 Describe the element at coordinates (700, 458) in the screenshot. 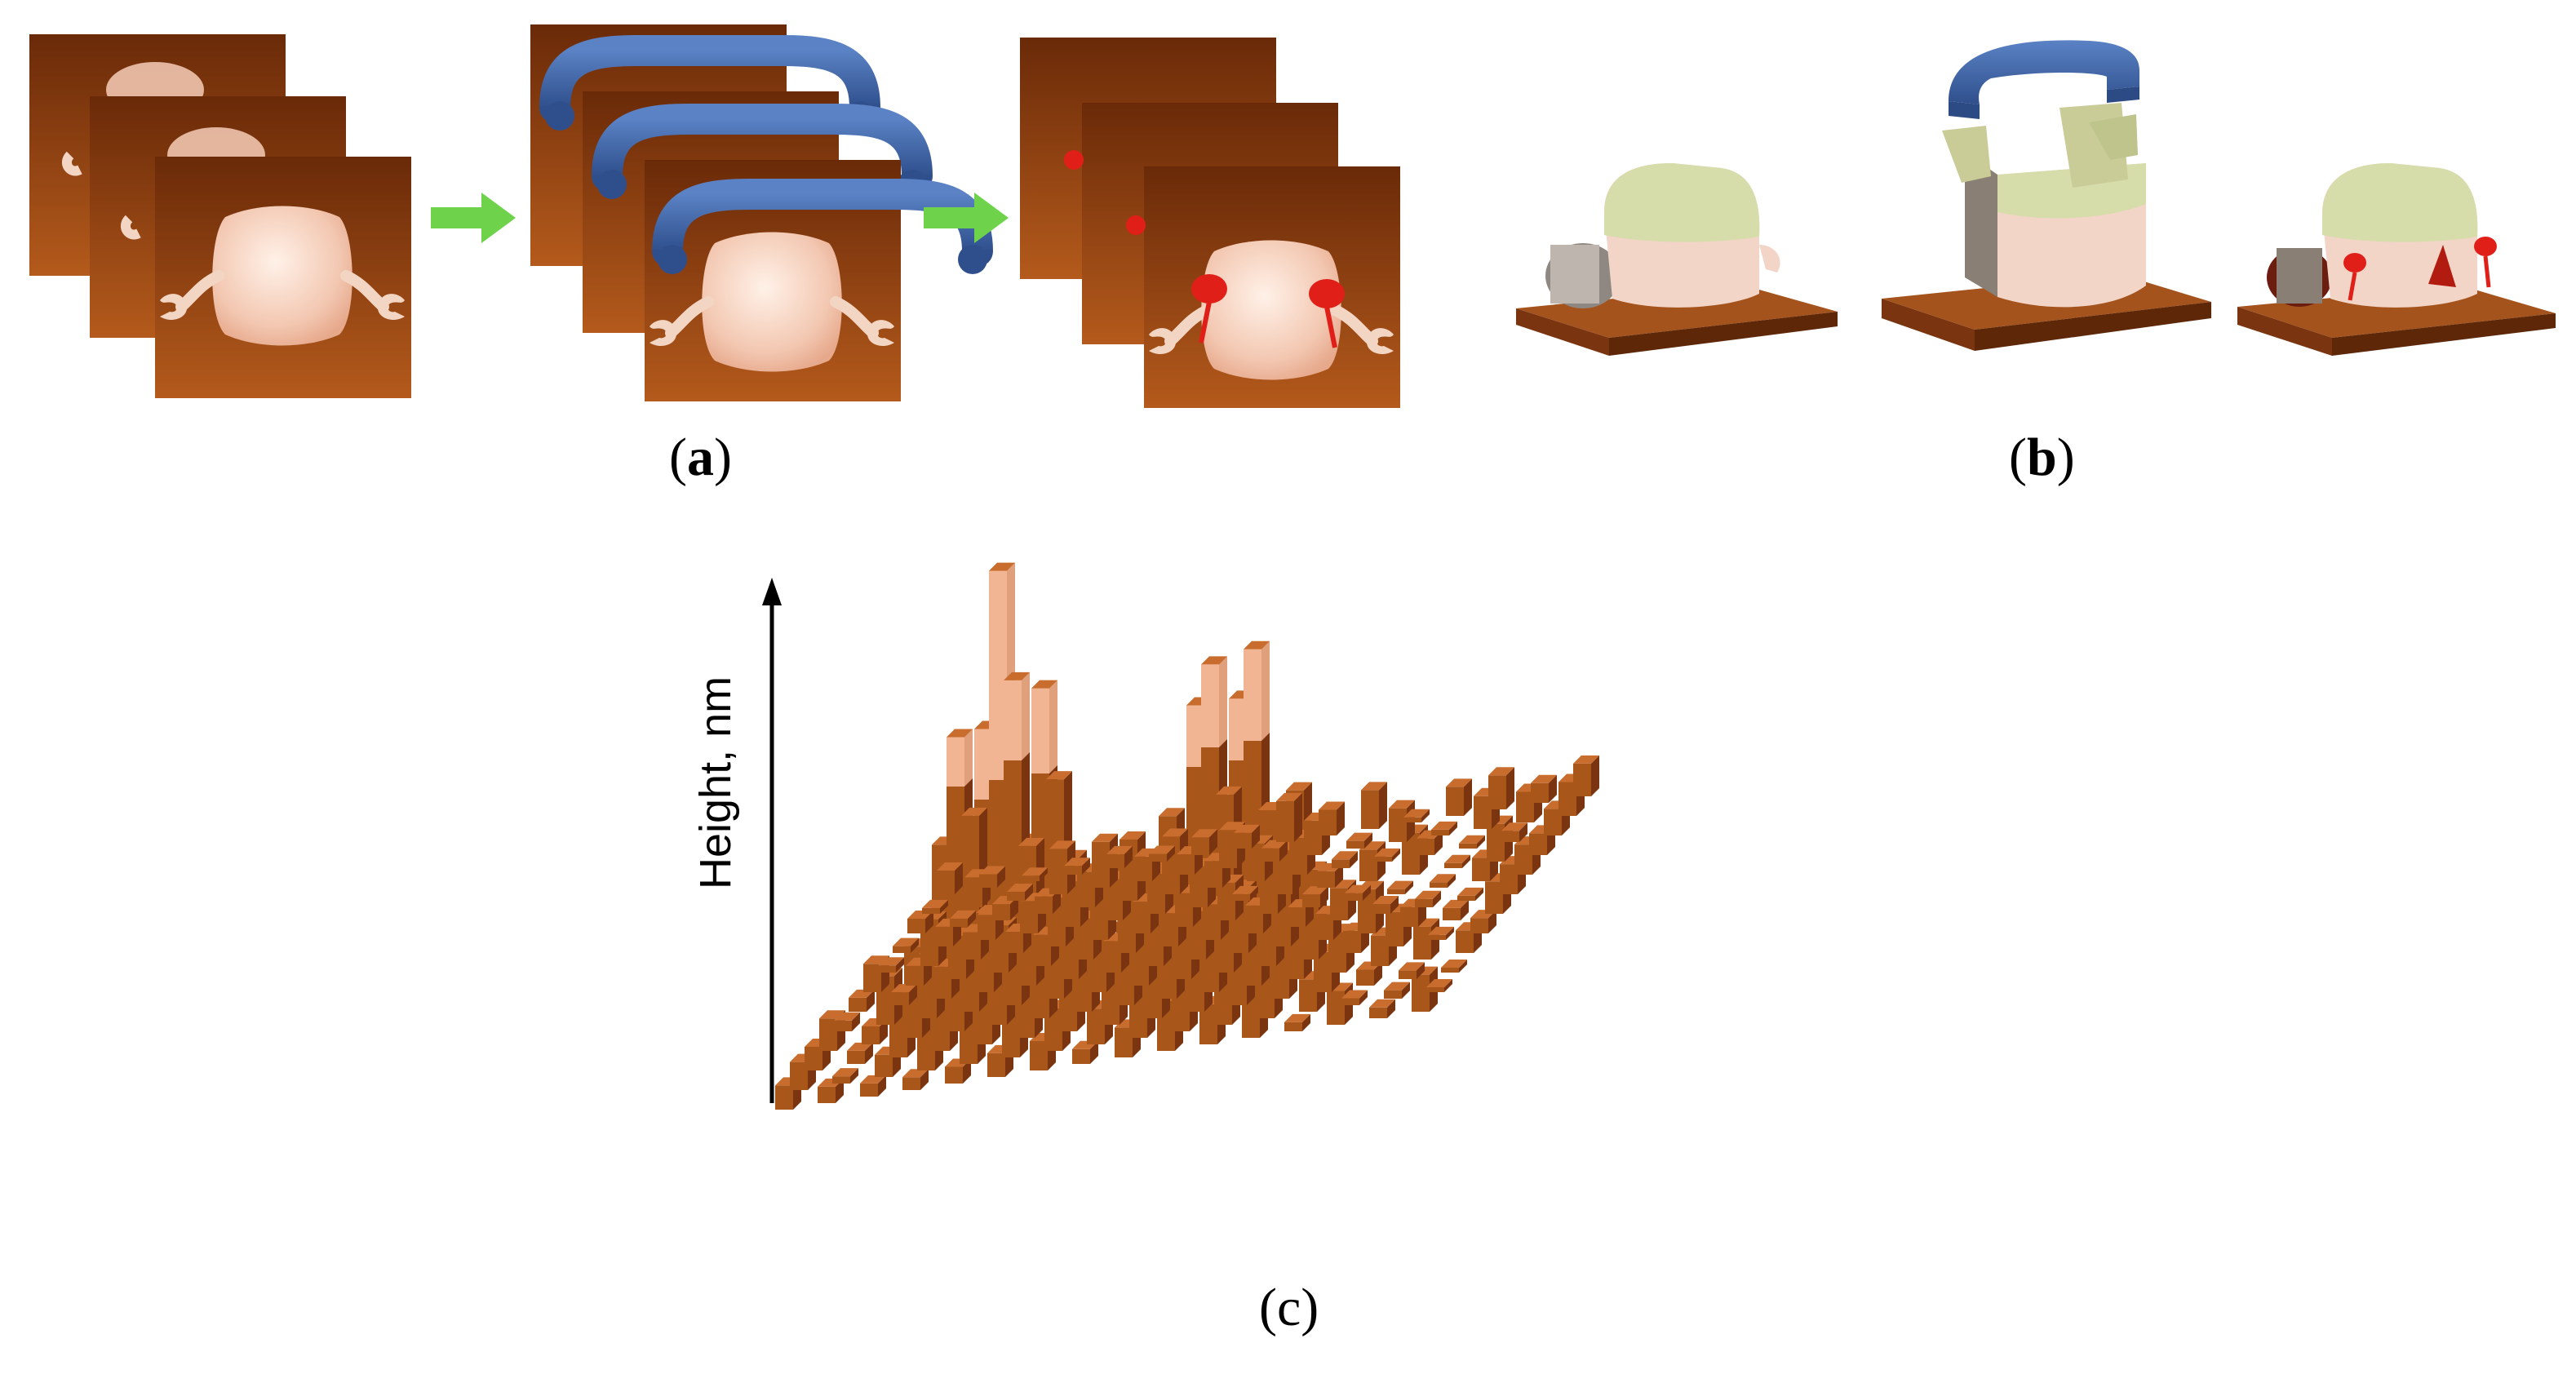

I see `panel-label-a: (a)` at that location.